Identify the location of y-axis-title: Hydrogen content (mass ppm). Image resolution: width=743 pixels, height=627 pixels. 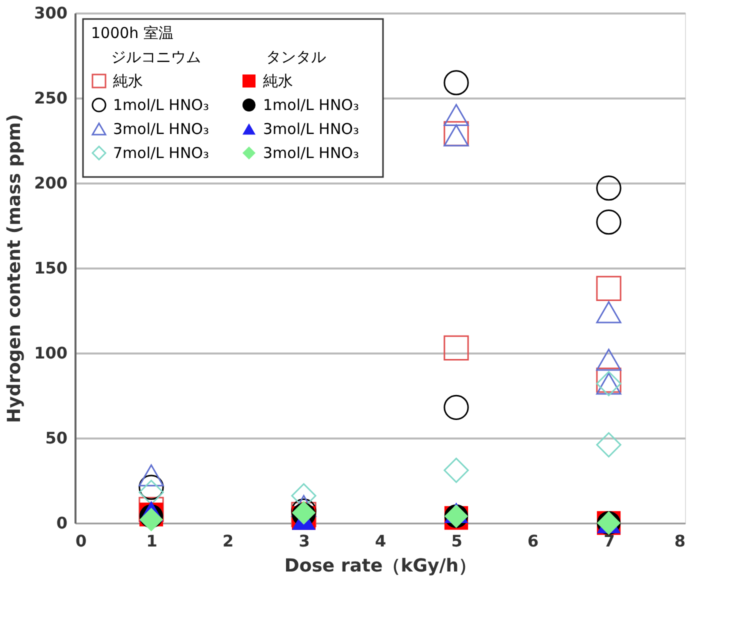
(15, 269).